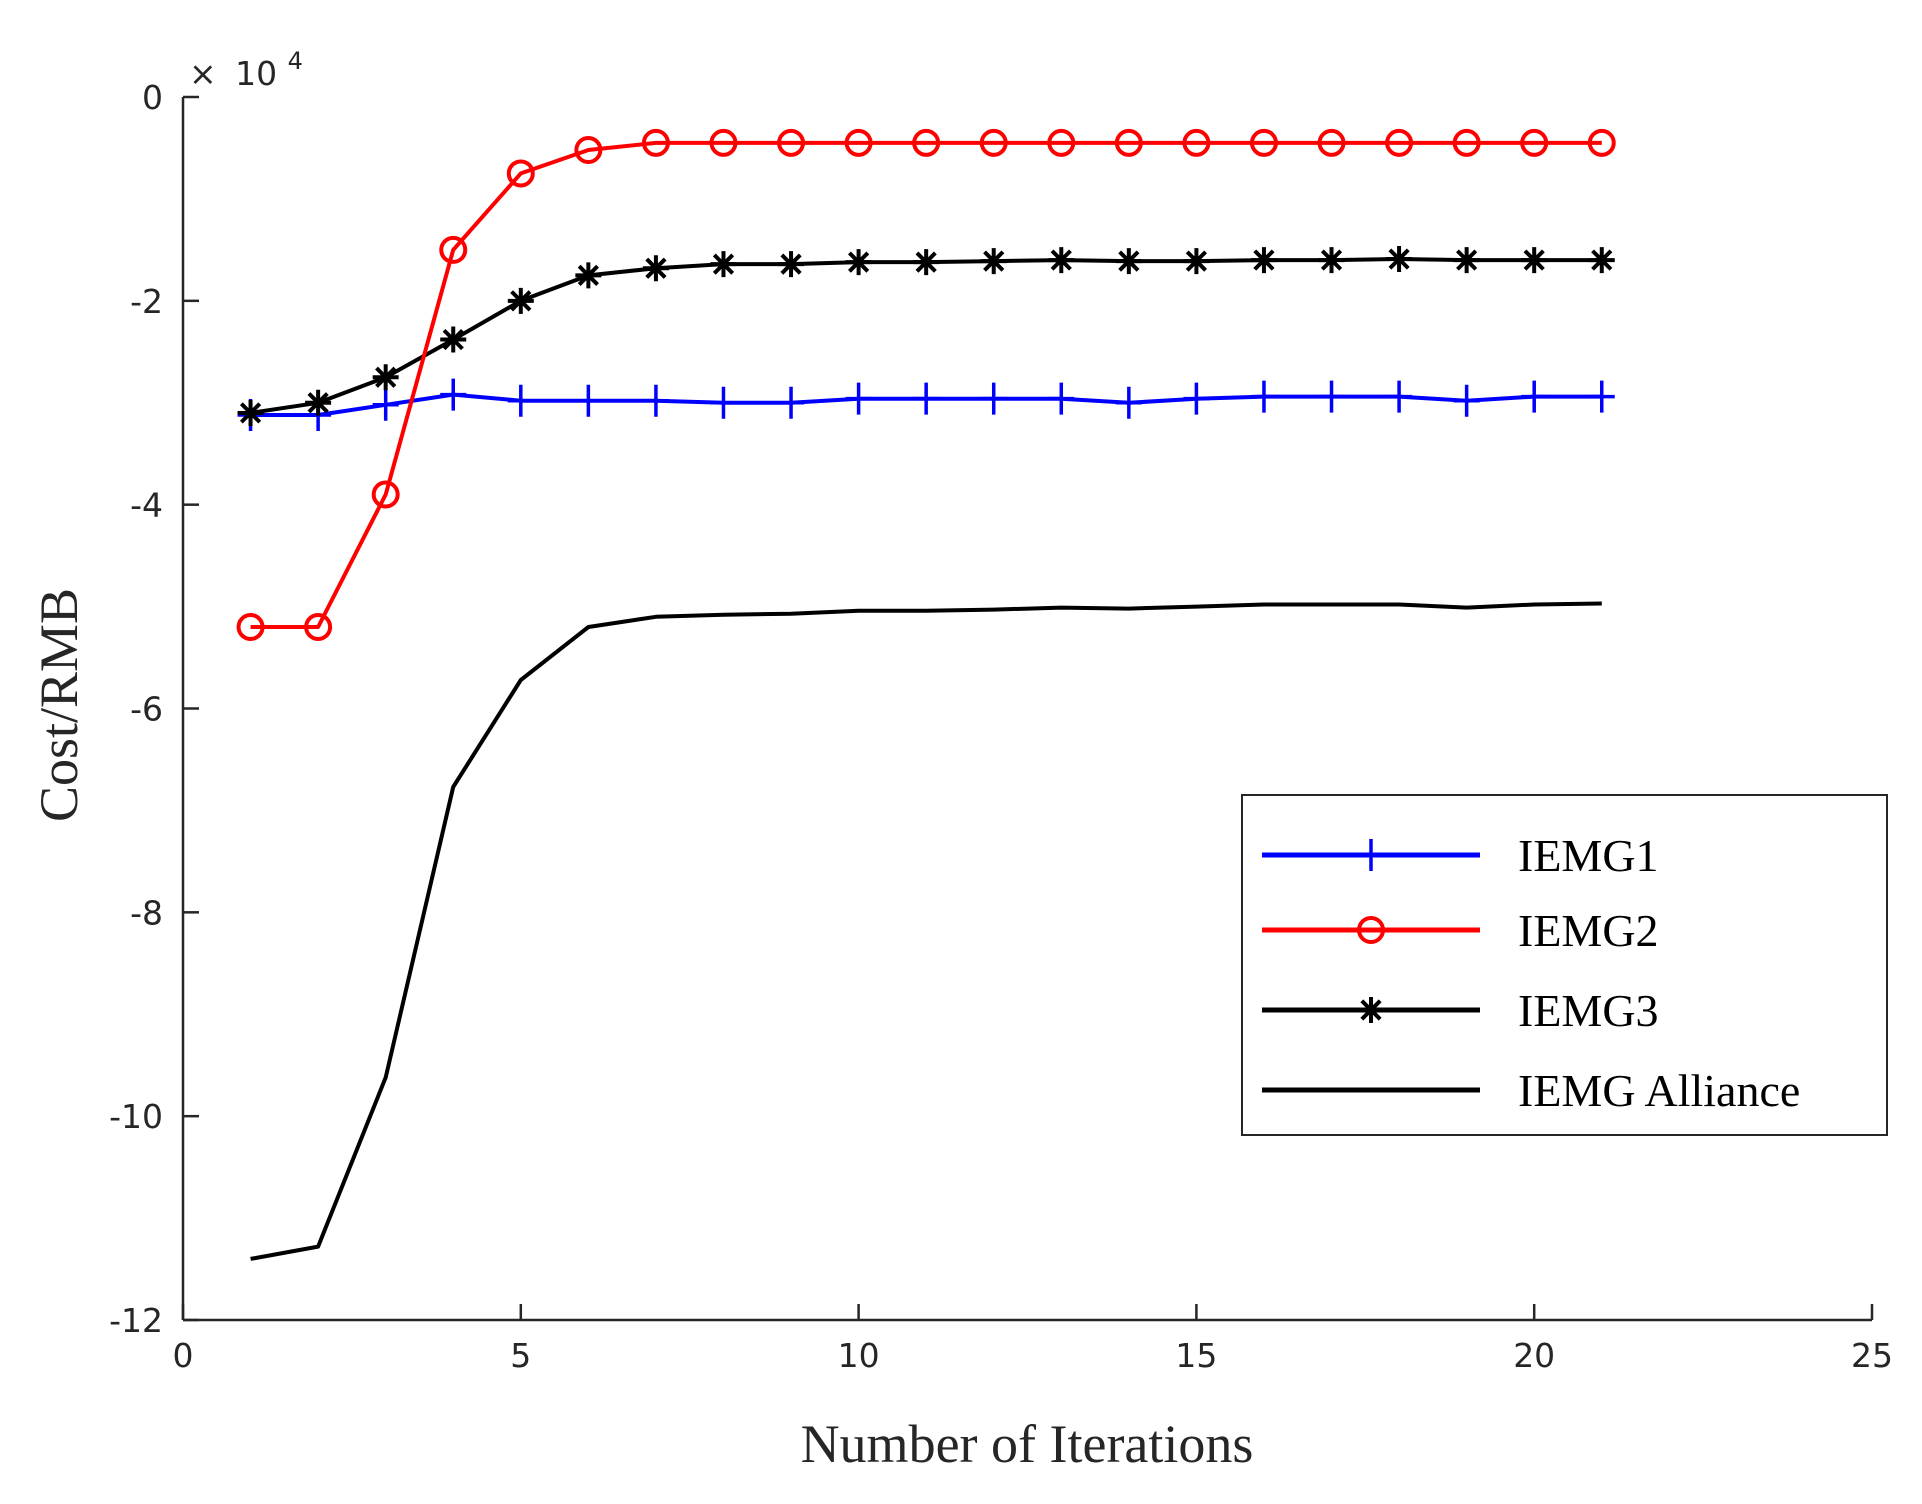 This screenshot has width=1922, height=1504. Describe the element at coordinates (1588, 855) in the screenshot. I see `legend-label: IEMG1` at that location.